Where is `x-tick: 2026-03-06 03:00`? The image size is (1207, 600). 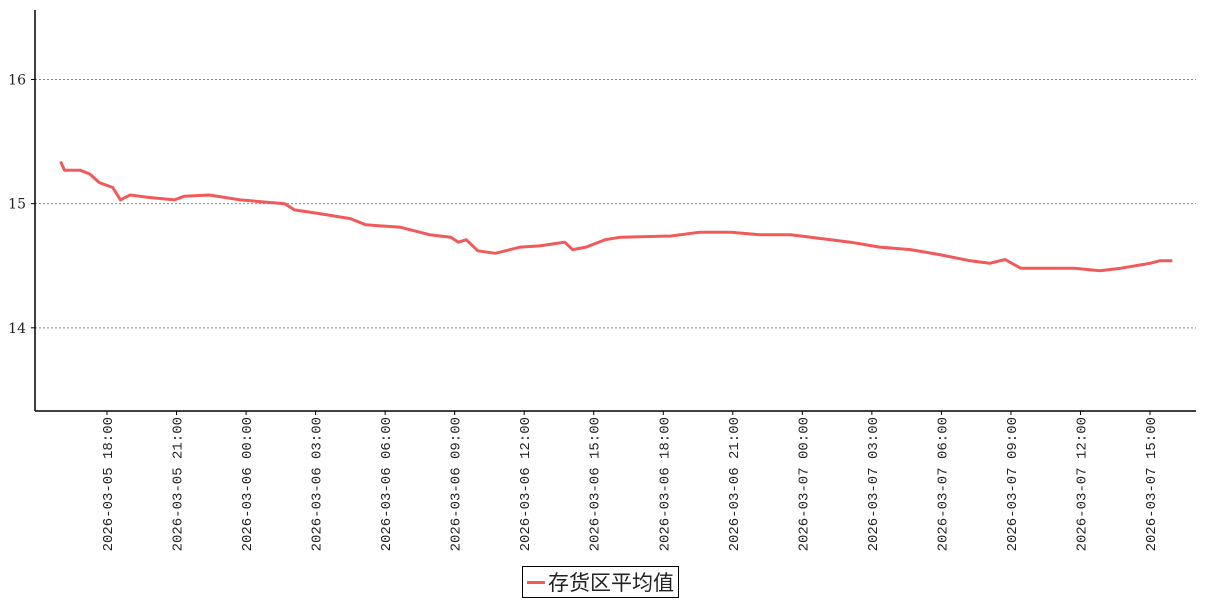
x-tick: 2026-03-06 03:00 is located at coordinates (318, 481).